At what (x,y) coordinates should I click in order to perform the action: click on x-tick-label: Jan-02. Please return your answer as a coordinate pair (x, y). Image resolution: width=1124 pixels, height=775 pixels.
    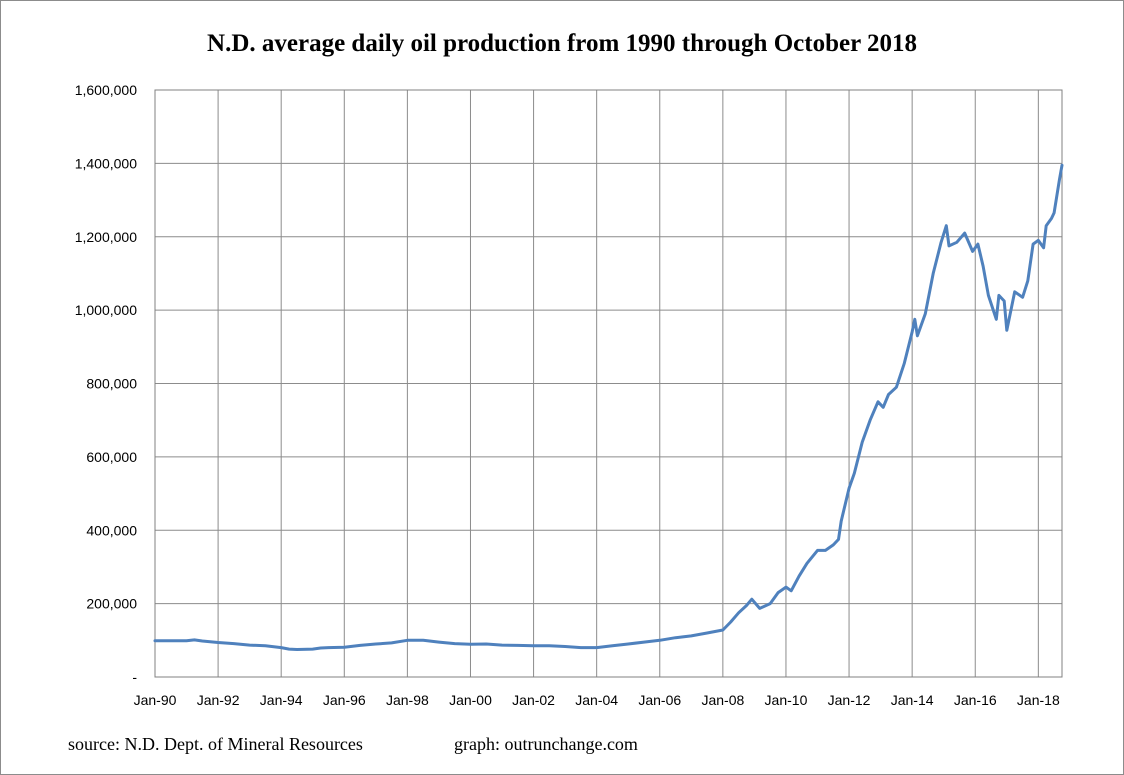
    Looking at the image, I should click on (533, 700).